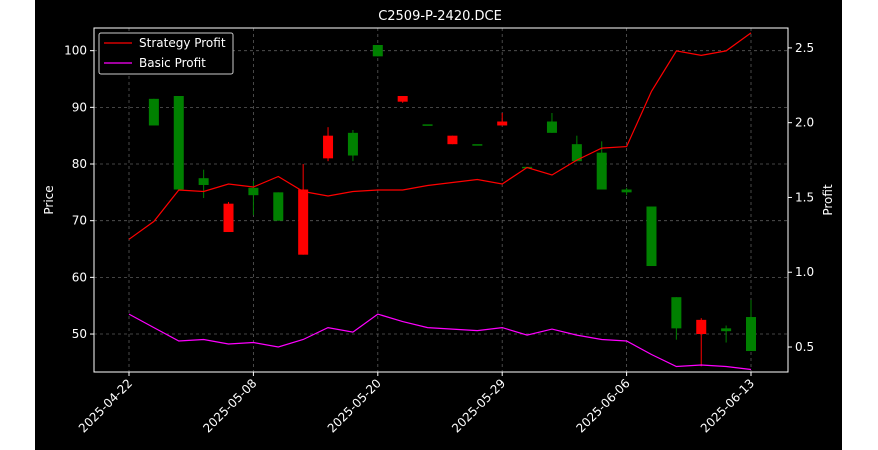  Describe the element at coordinates (79, 334) in the screenshot. I see `y-tick-label: 50` at that location.